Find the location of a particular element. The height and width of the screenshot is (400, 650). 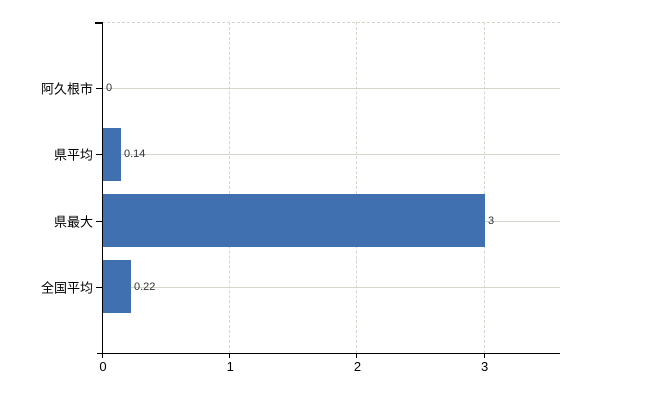

value-label: 0.14 is located at coordinates (135, 154).